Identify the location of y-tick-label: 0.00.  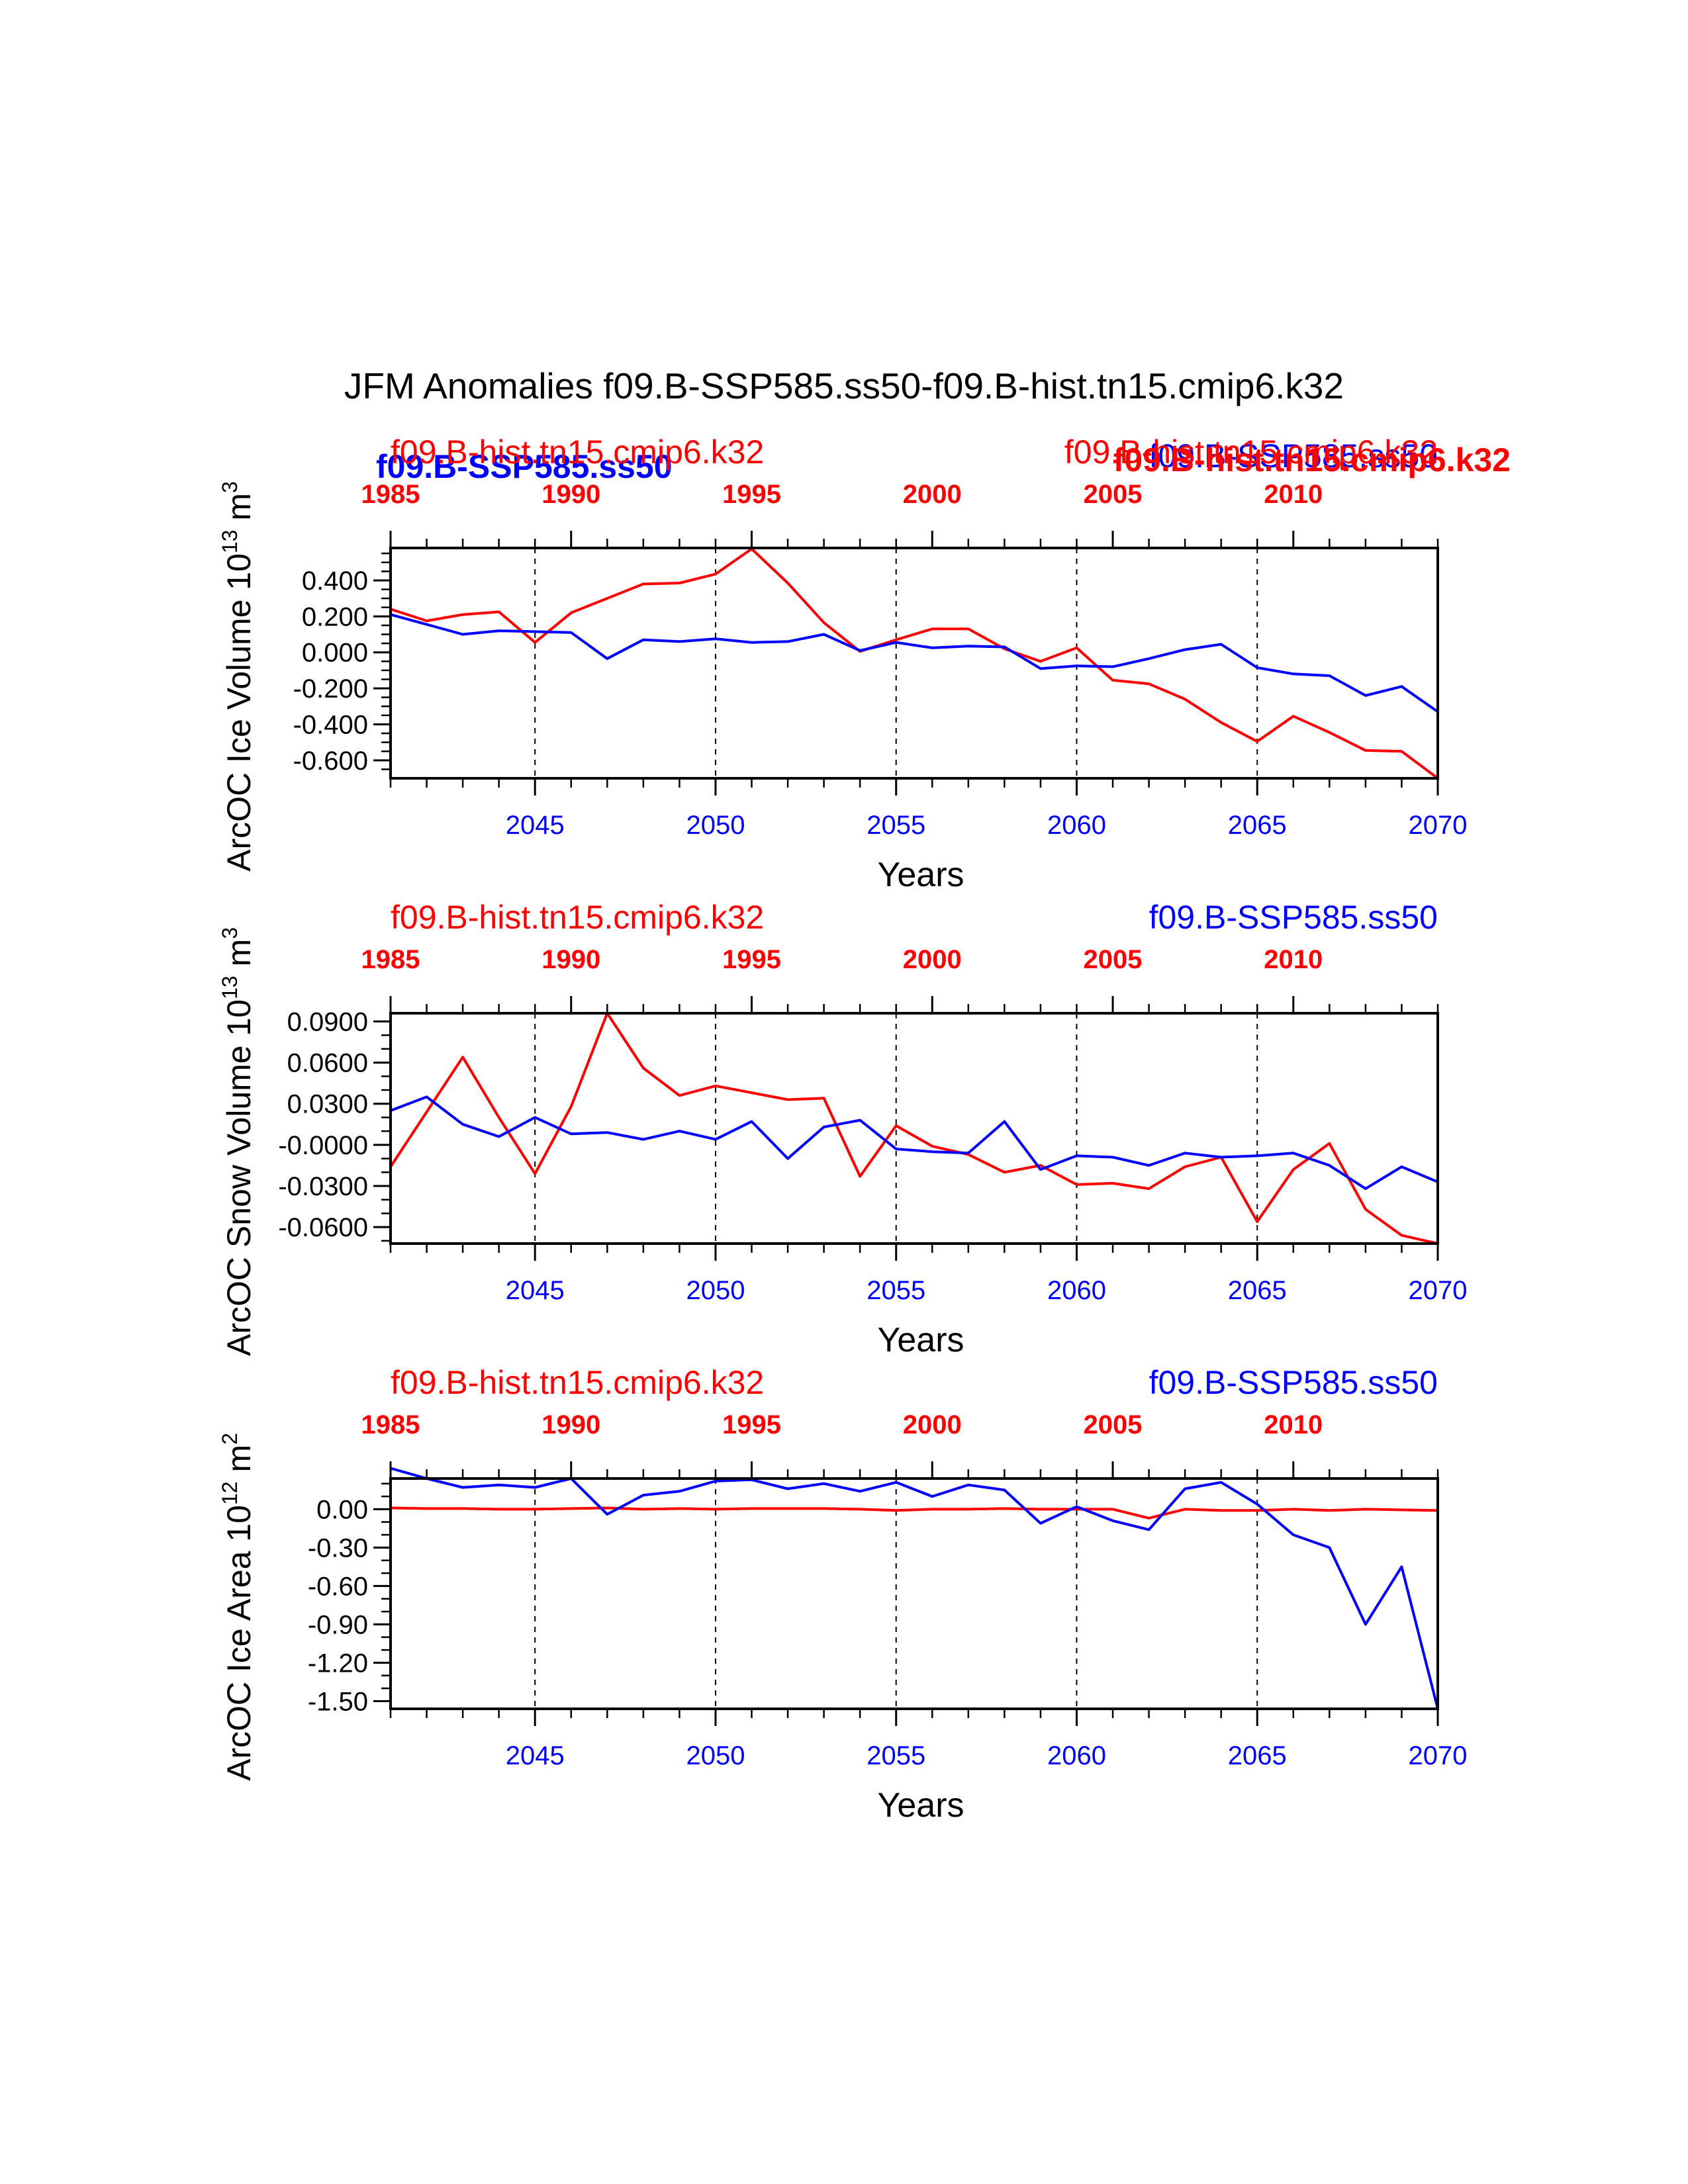
(342, 1510).